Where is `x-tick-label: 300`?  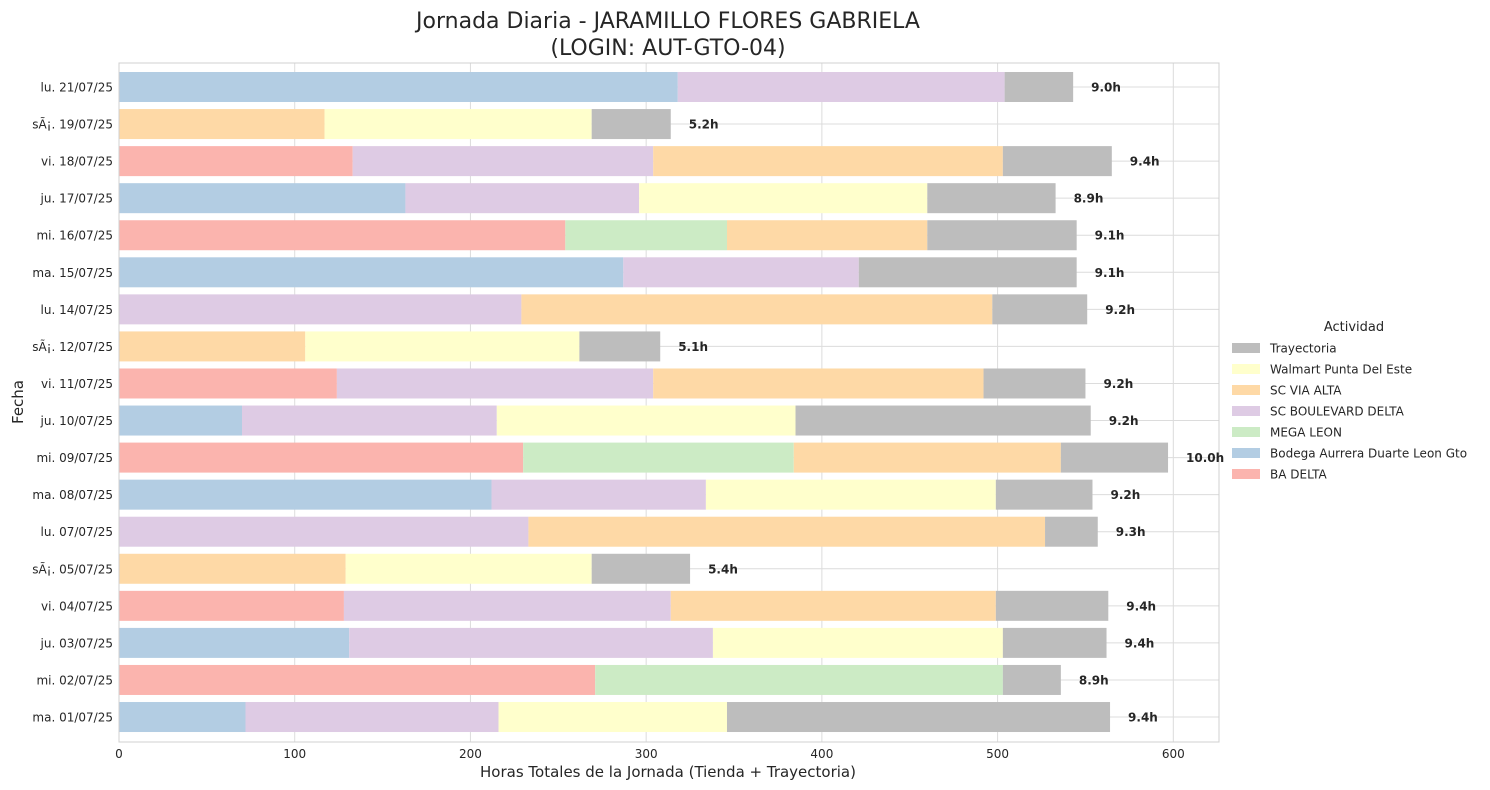 x-tick-label: 300 is located at coordinates (646, 754).